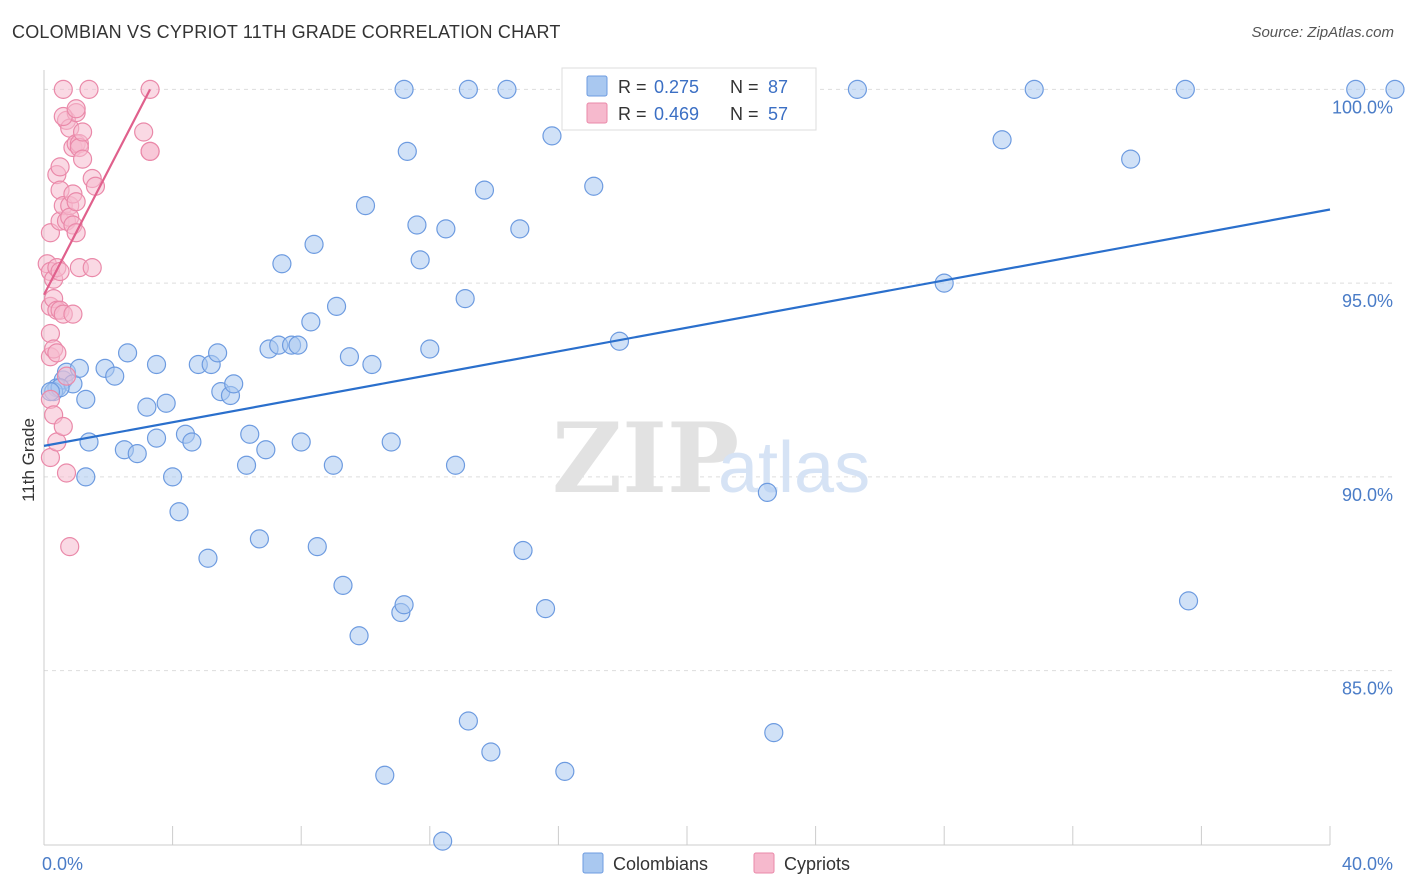  Describe the element at coordinates (632, 114) in the screenshot. I see `legend-r-label-1: R =` at that location.